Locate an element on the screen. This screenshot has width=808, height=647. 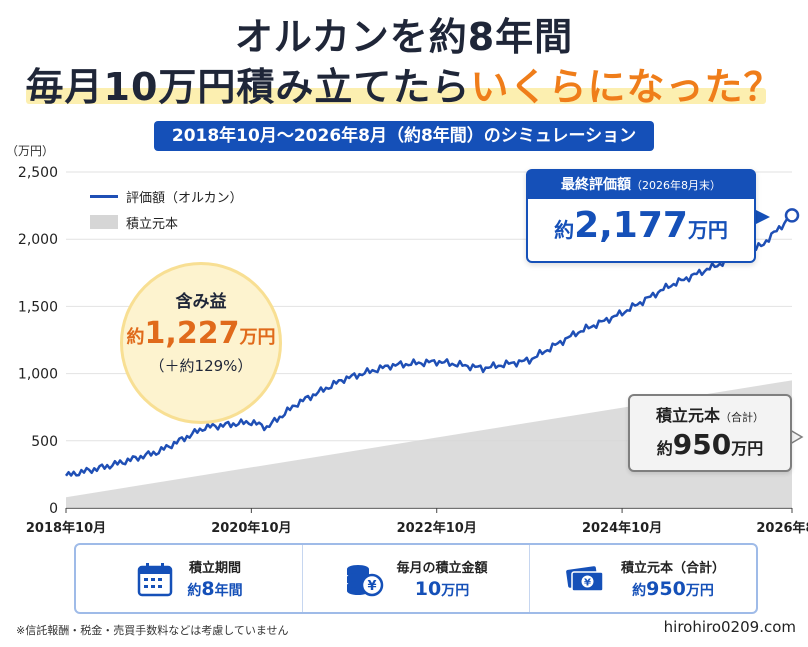
final-value-callout: 最終評価額（2026年8月末） 約2,177万円 is located at coordinates (641, 216).